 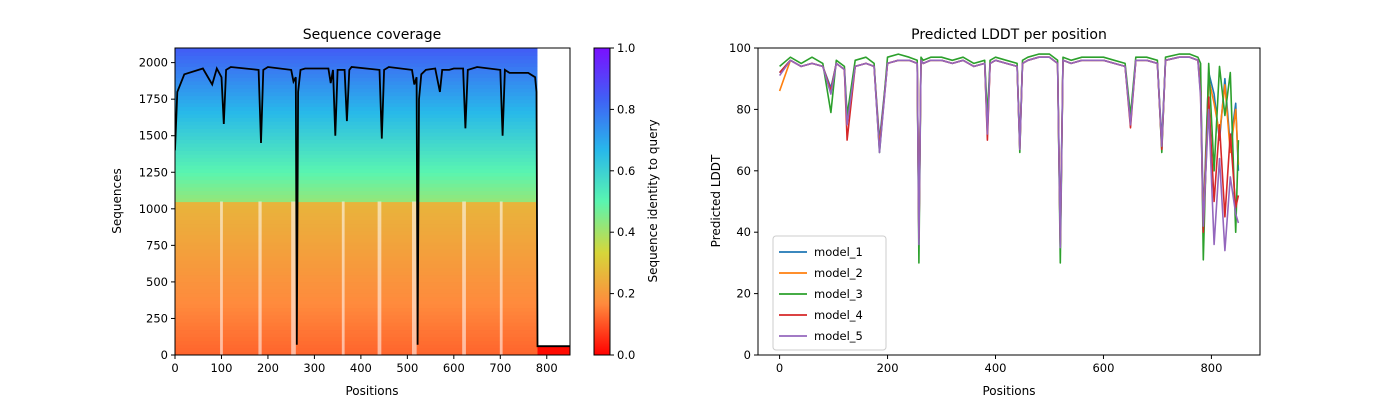 I want to click on colorbar-tick-label: 1.0, so click(x=626, y=48).